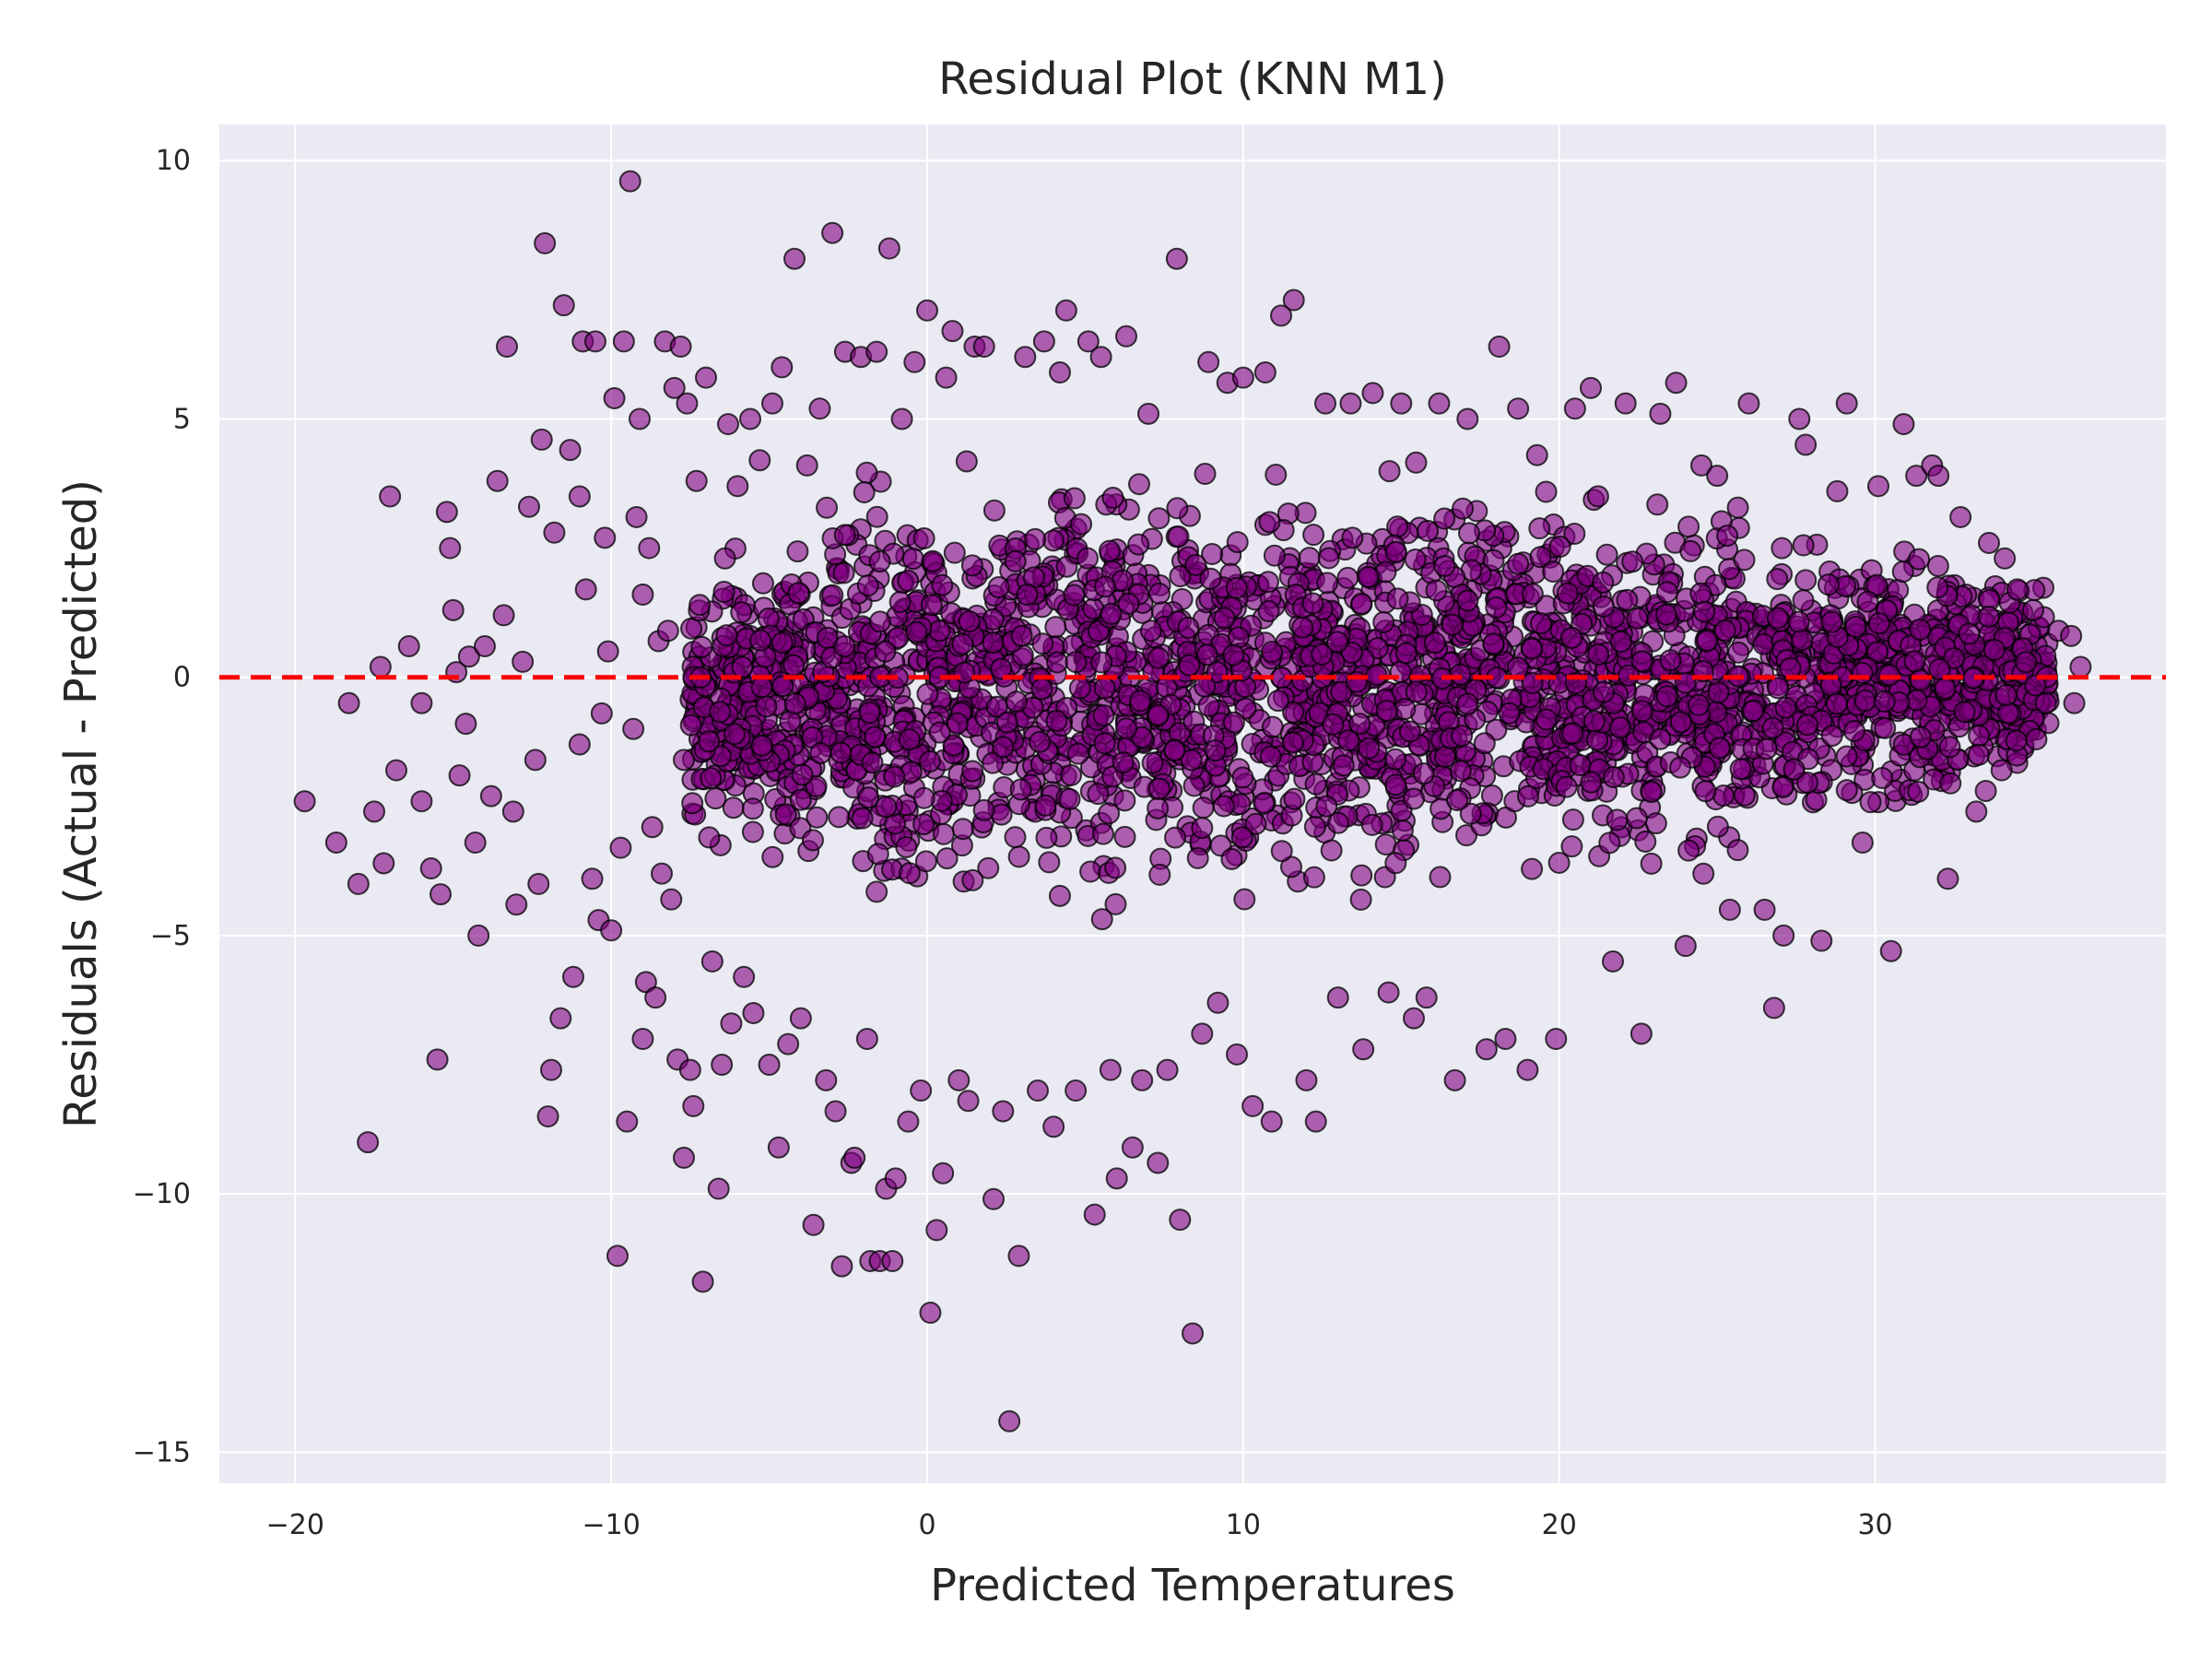 This screenshot has width=2212, height=1663. What do you see at coordinates (182, 419) in the screenshot?
I see `y-tick-label: 5` at bounding box center [182, 419].